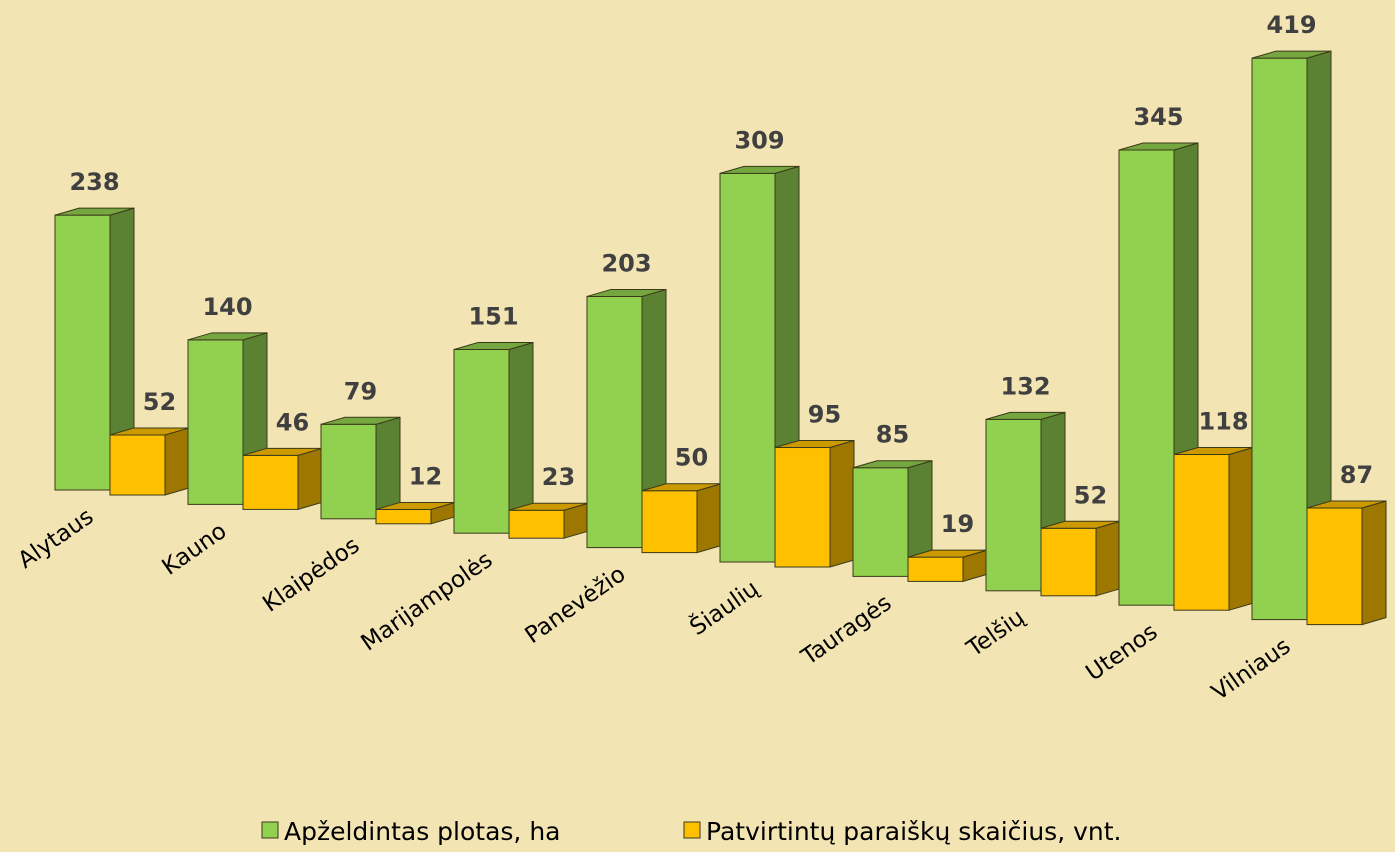 The width and height of the screenshot is (1395, 852). I want to click on x-tick-label: Panevėžio, so click(576, 605).